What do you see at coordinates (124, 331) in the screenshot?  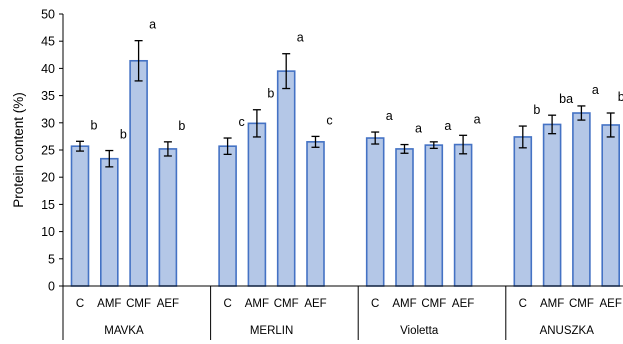 I see `group-label: MAVKA` at bounding box center [124, 331].